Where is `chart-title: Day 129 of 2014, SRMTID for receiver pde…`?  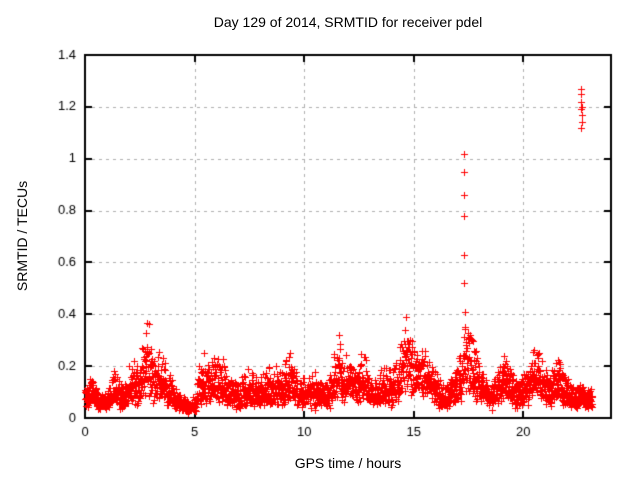 chart-title: Day 129 of 2014, SRMTID for receiver pde… is located at coordinates (348, 22).